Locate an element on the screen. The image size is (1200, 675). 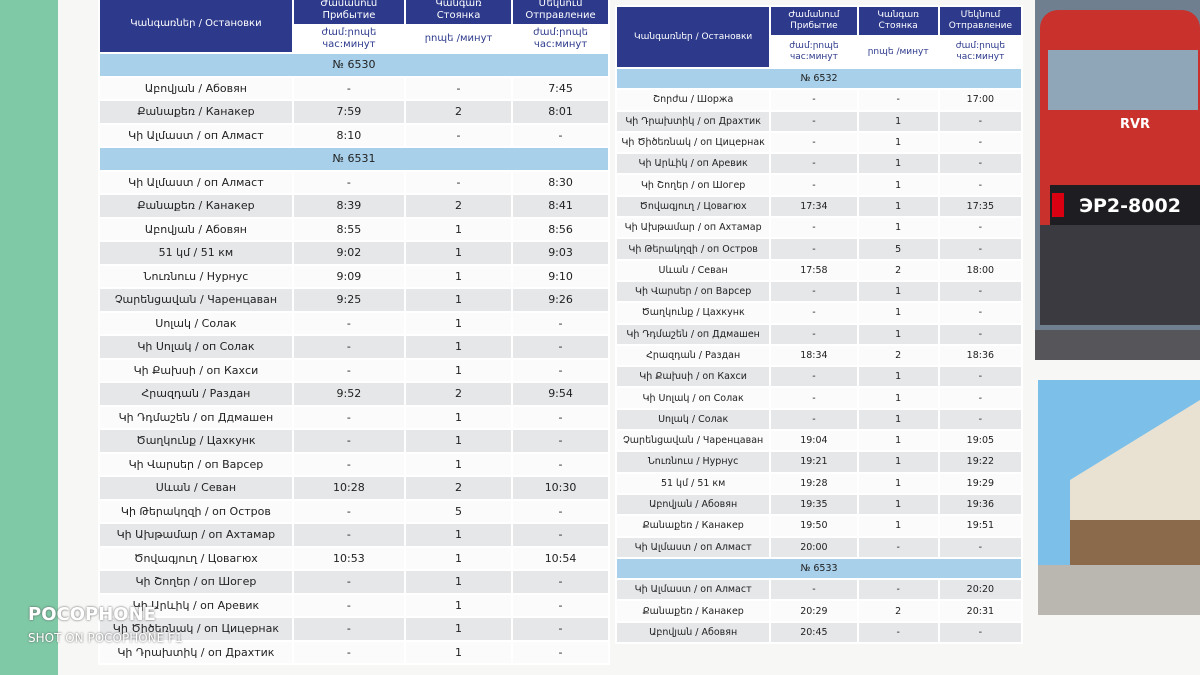
cell-line: րոպե /минут is located at coordinates (898, 51).